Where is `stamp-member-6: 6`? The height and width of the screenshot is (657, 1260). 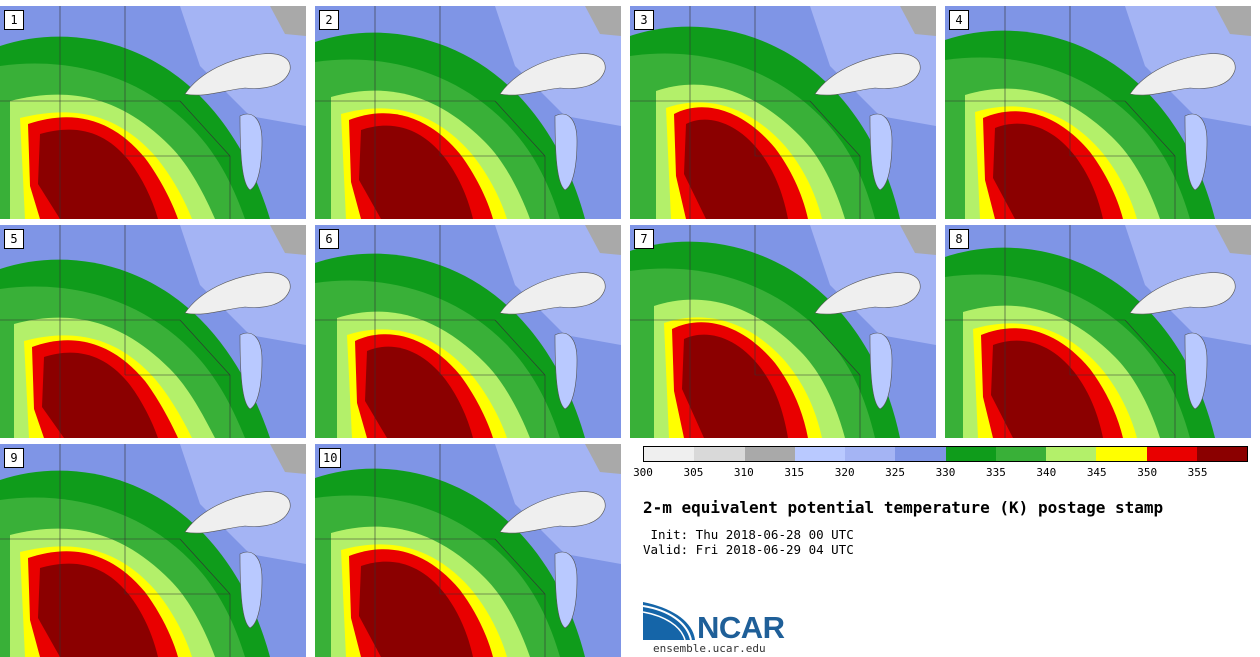 stamp-member-6: 6 is located at coordinates (468, 331).